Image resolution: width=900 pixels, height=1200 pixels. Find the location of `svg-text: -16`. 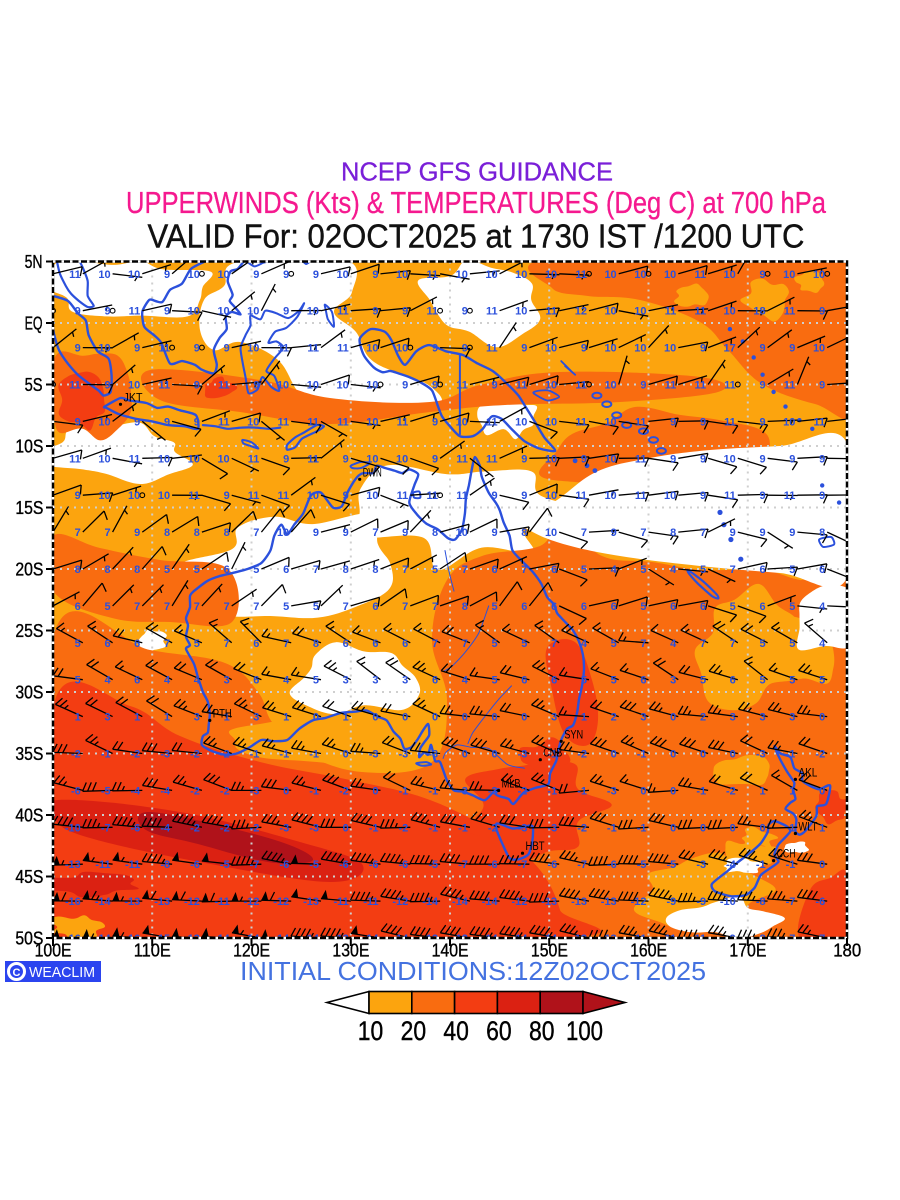

svg-text: -16 is located at coordinates (132, 939).